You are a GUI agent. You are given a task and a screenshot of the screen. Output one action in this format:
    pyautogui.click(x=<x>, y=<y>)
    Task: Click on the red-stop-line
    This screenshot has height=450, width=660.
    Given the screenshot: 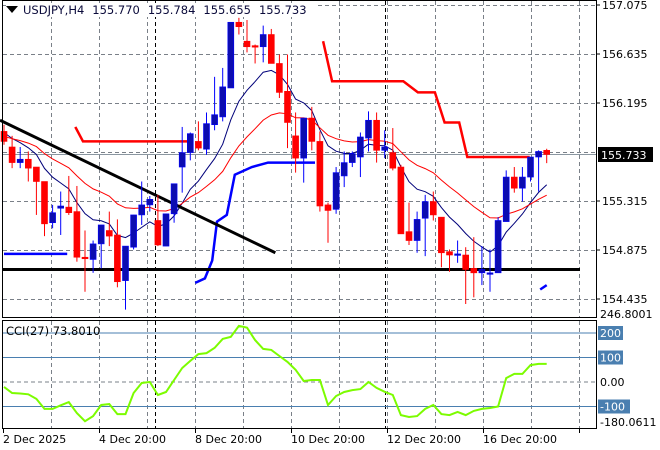 What is the action you would take?
    pyautogui.click(x=131, y=134)
    